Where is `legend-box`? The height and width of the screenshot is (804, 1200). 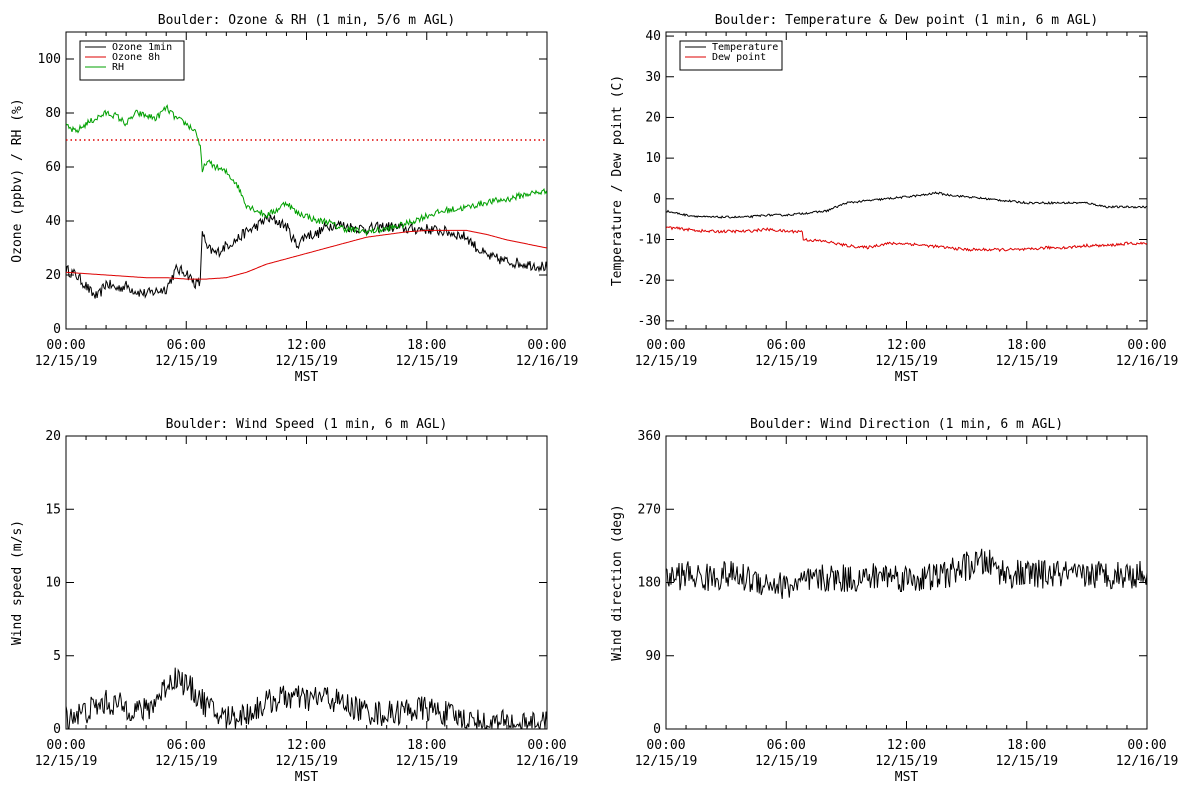 legend-box is located at coordinates (731, 55).